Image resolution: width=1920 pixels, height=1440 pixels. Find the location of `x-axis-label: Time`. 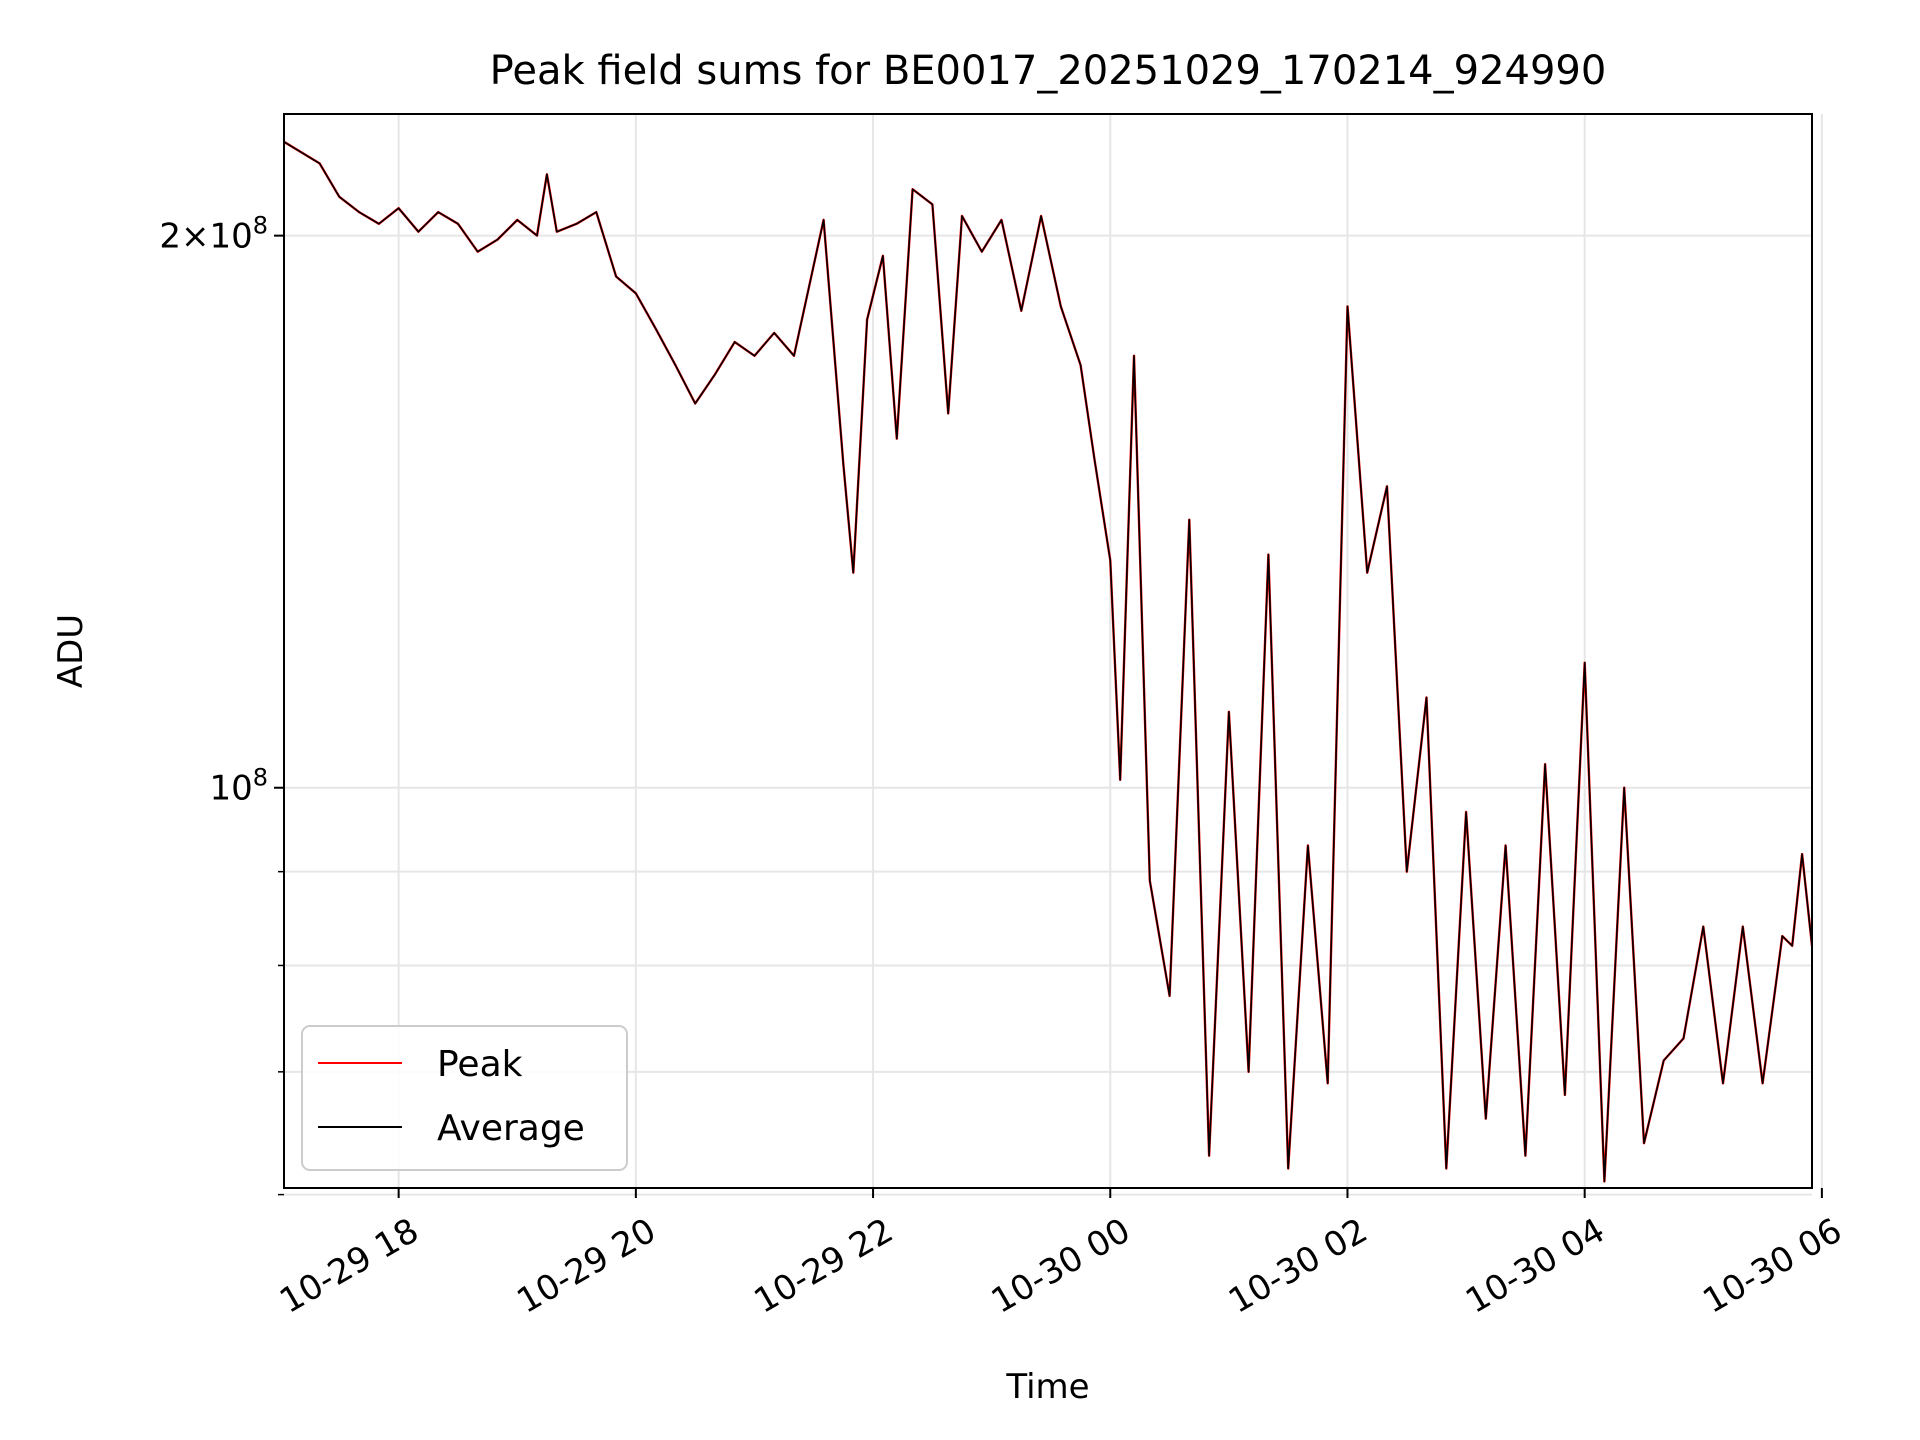

x-axis-label: Time is located at coordinates (1047, 1387).